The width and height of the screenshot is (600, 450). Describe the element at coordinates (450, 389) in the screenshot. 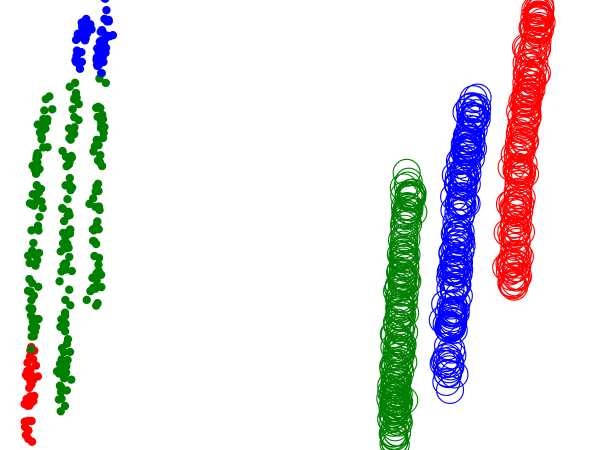

I see `chart-1-series-1-point` at that location.